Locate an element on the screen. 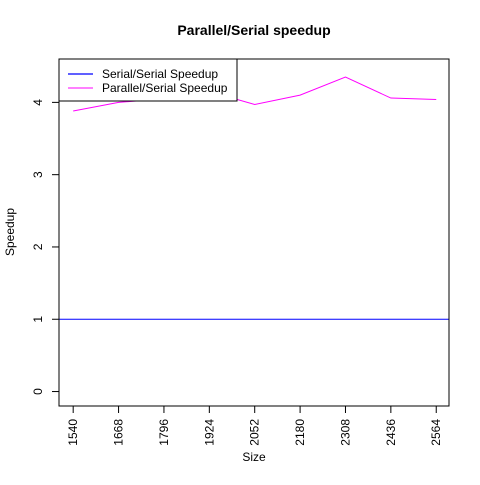  x-tick-label: 1540 is located at coordinates (73, 432).